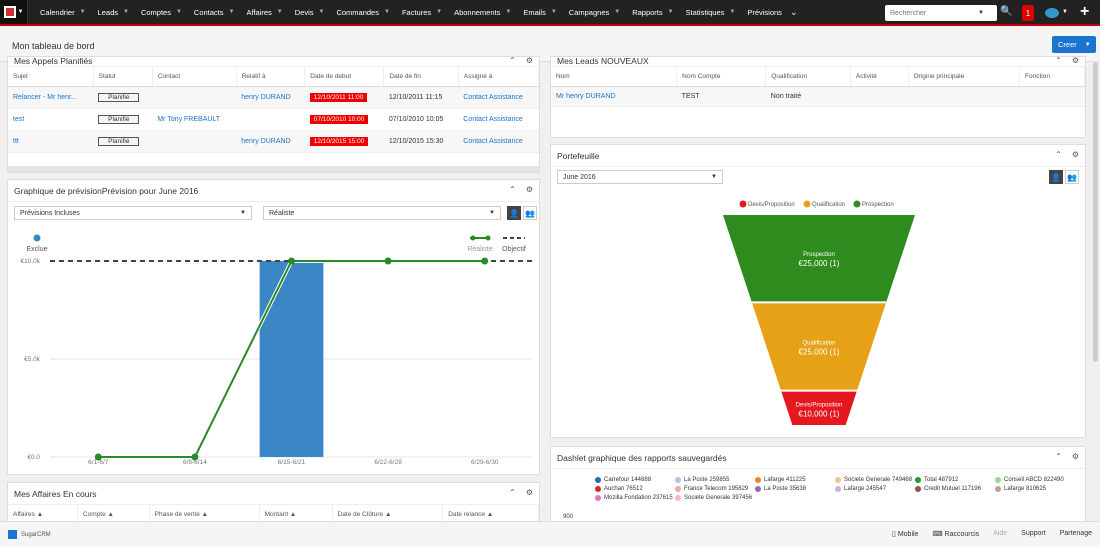 The height and width of the screenshot is (547, 1100). Describe the element at coordinates (808, 77) in the screenshot. I see `column-header: Qualification` at that location.